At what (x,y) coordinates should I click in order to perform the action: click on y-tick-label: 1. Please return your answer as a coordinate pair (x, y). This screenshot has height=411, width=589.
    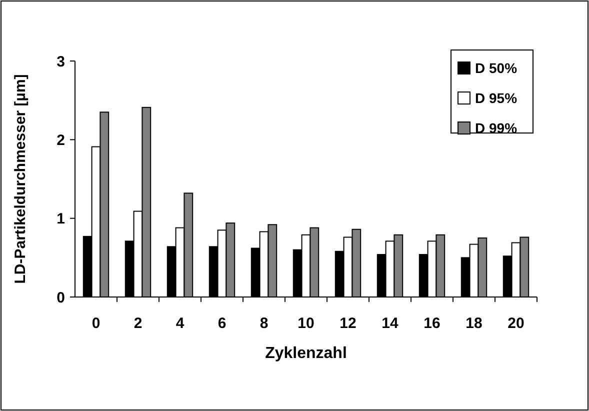
    Looking at the image, I should click on (60, 219).